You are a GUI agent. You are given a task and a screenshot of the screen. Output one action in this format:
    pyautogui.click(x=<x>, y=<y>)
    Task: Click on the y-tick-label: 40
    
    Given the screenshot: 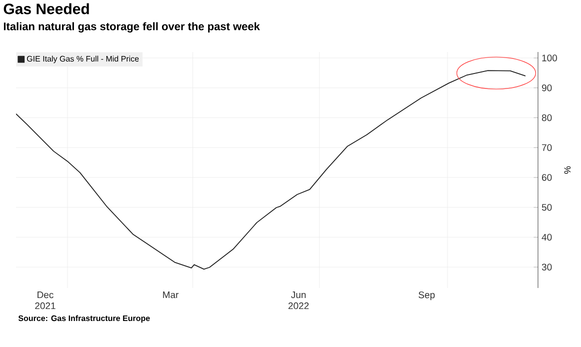 What is the action you would take?
    pyautogui.click(x=547, y=237)
    